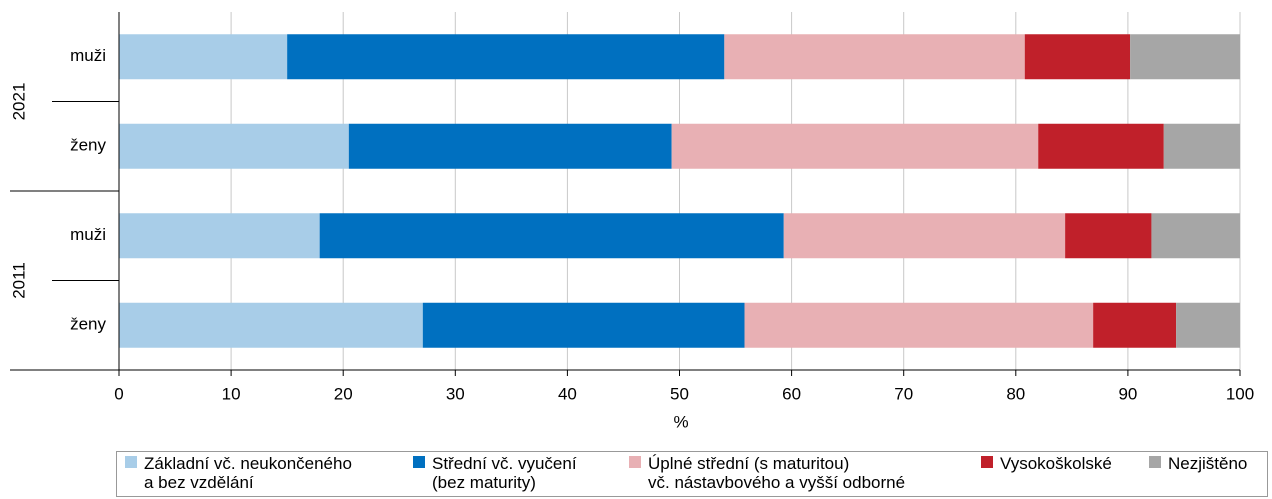  I want to click on x-tick-label: 100, so click(1240, 393).